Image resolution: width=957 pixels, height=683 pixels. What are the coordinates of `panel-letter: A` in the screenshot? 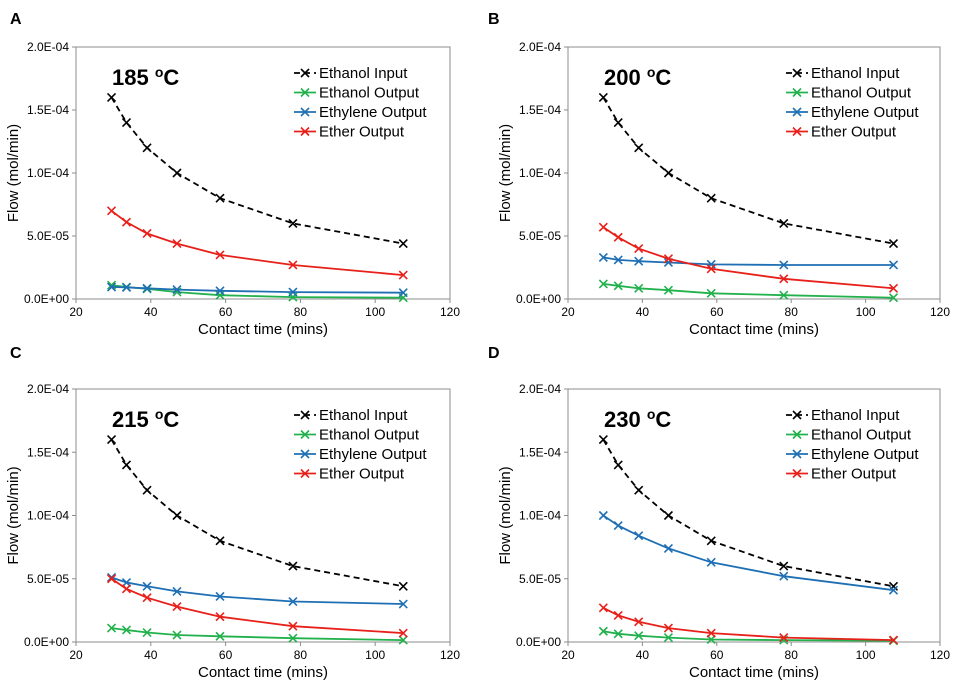 It's located at (16, 19).